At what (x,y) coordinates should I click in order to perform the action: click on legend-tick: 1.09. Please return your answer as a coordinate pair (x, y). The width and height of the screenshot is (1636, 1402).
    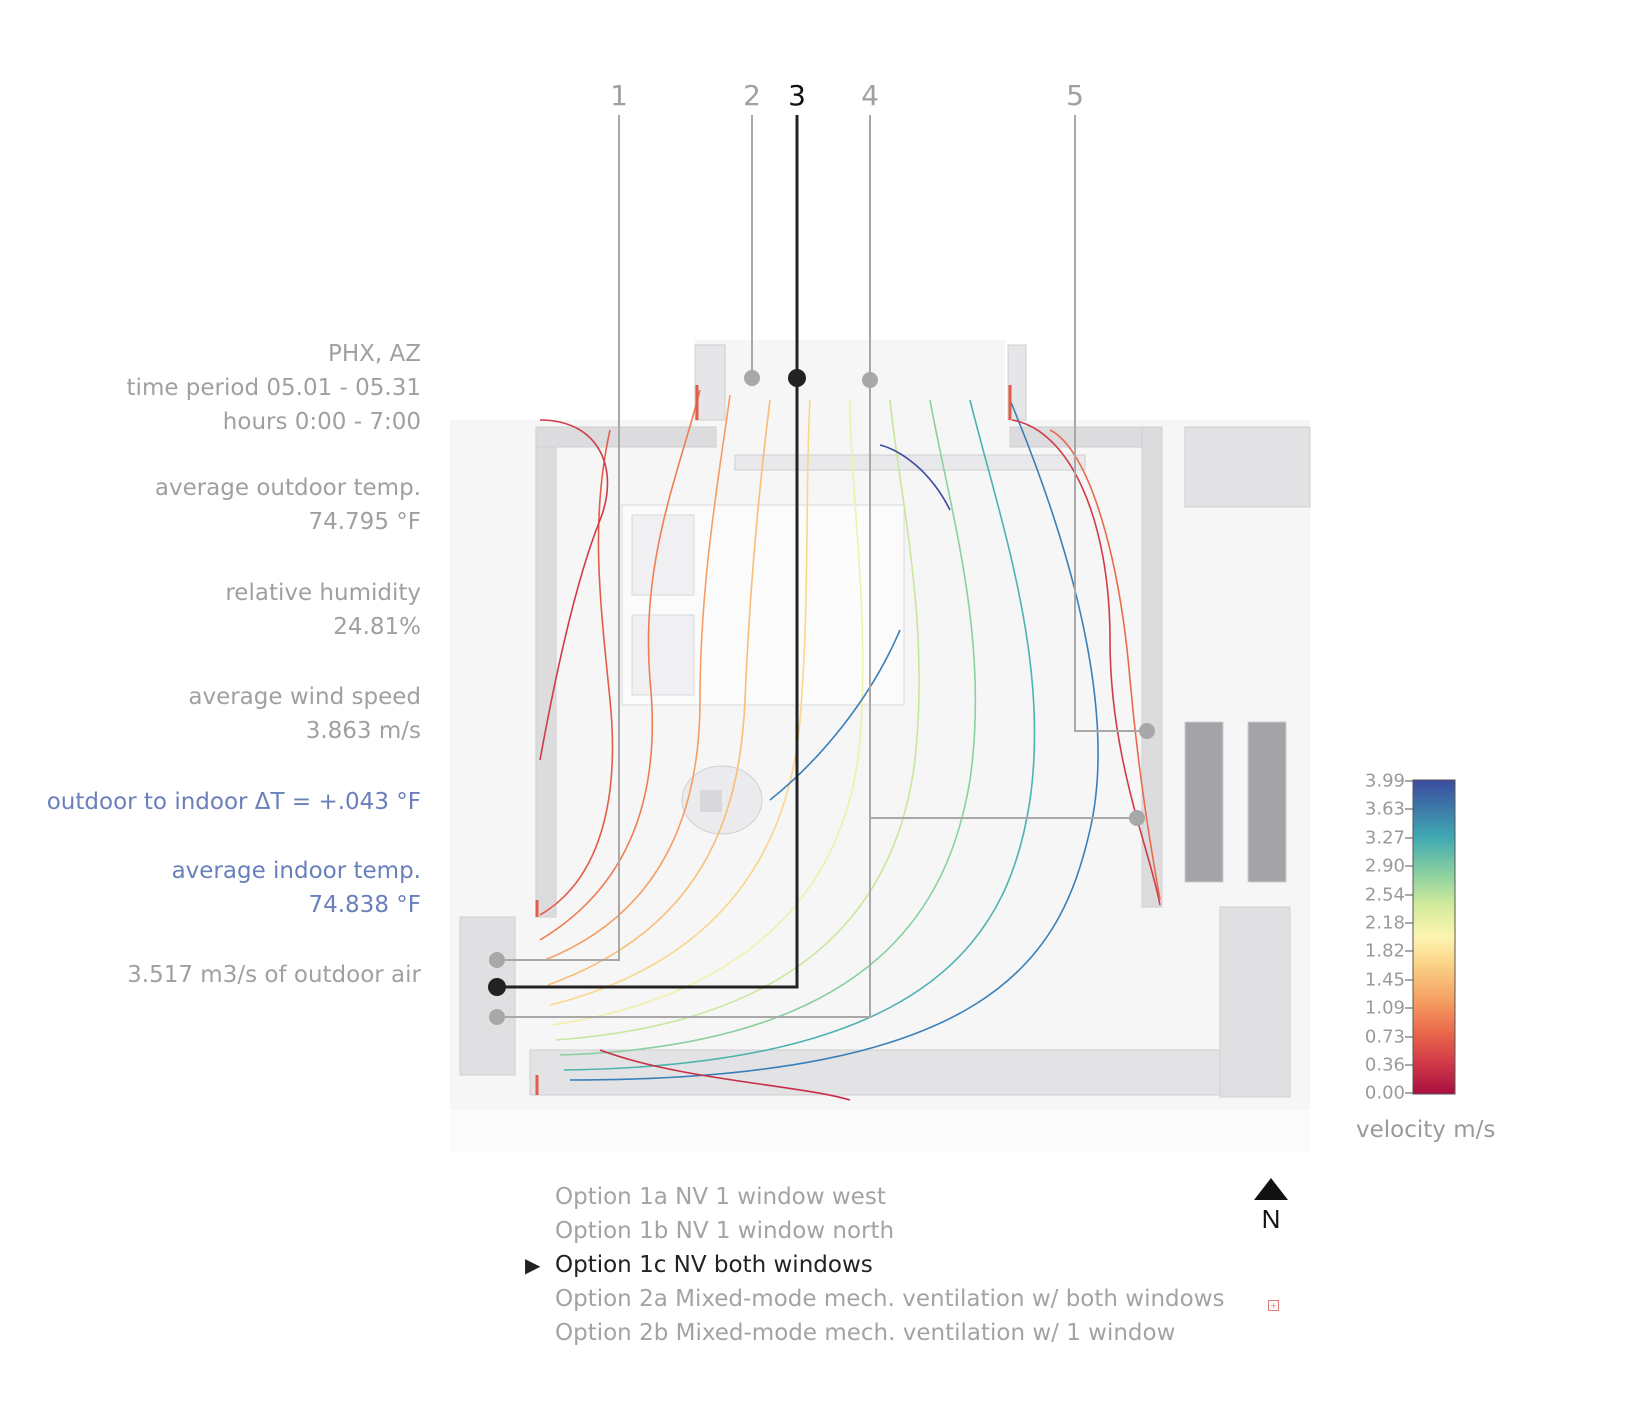
    Looking at the image, I should click on (1384, 1008).